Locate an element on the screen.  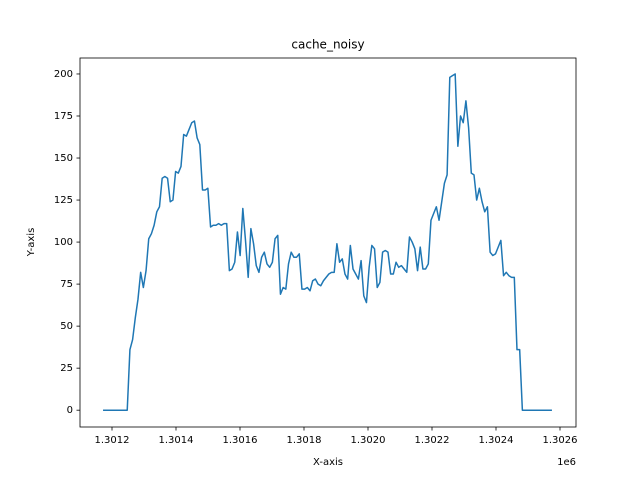
x-tick-label: 1.3012 is located at coordinates (112, 440).